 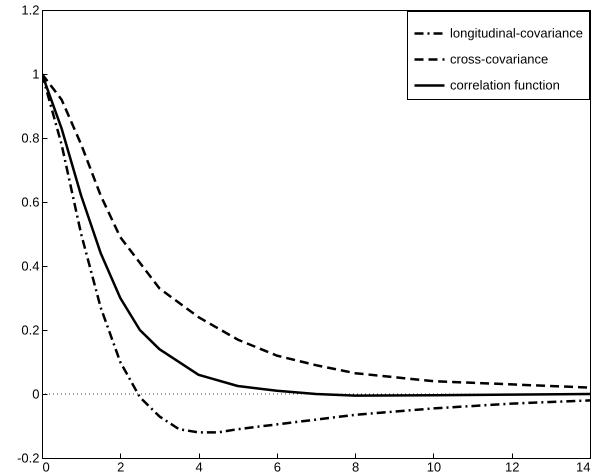 I want to click on x-tick-label: 10, so click(x=434, y=467).